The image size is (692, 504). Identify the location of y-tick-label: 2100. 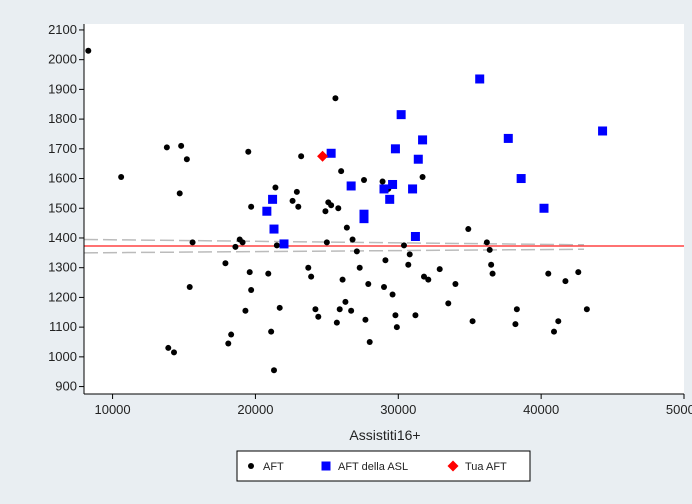
(62, 29).